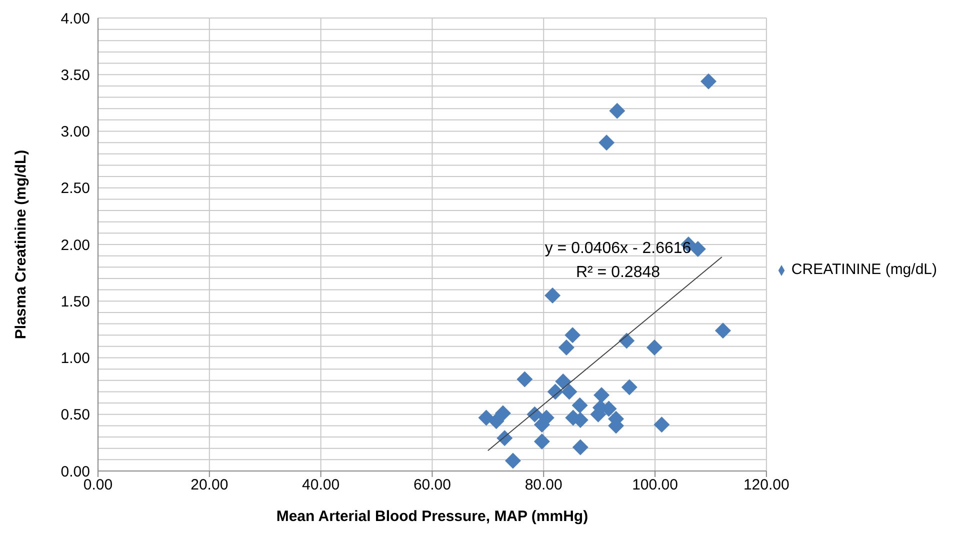 The image size is (965, 539). I want to click on y-axis-title: Plasma Creatinine (mg/dL), so click(21, 245).